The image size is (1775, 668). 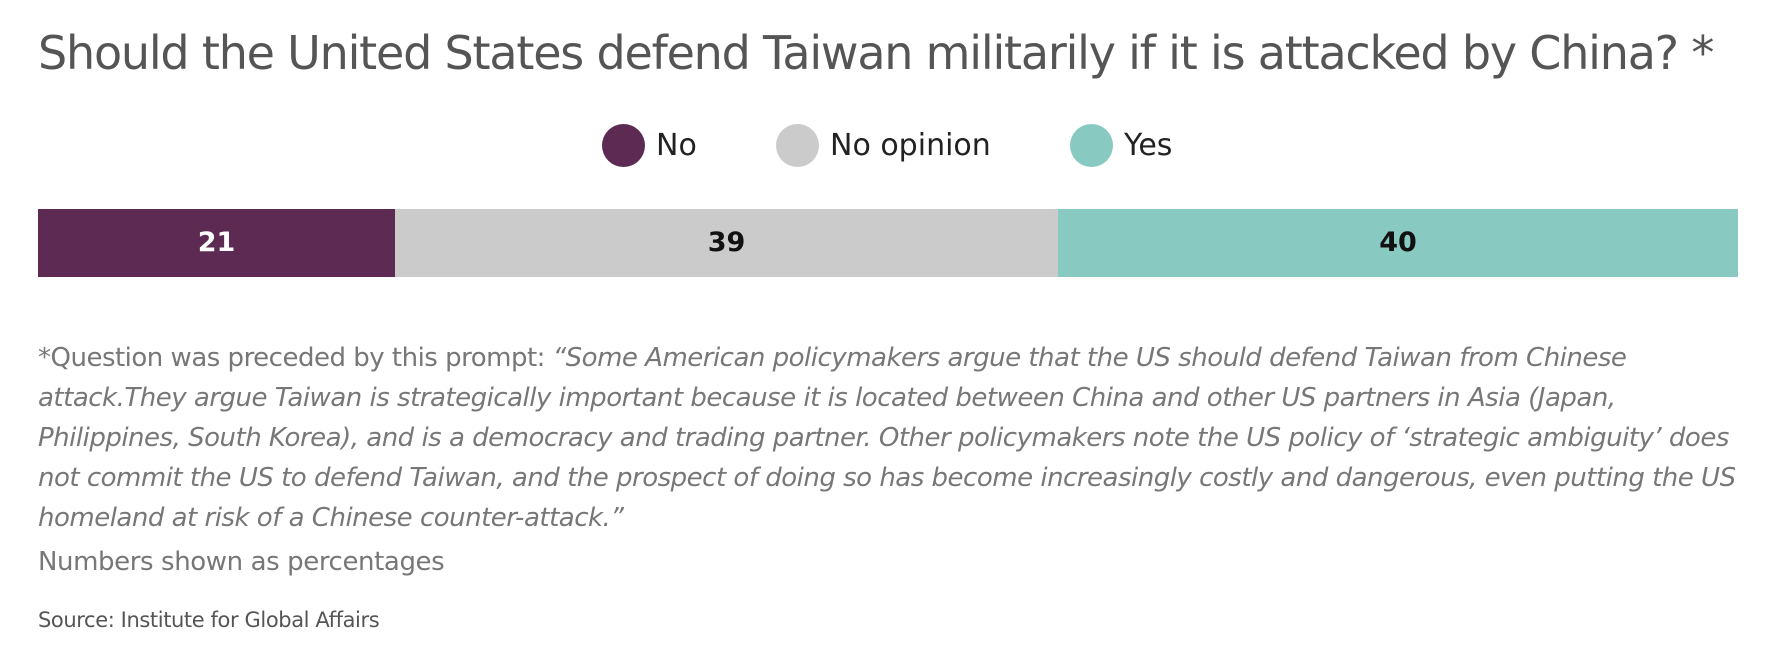 I want to click on bar-value-label-no: 21, so click(x=216, y=242).